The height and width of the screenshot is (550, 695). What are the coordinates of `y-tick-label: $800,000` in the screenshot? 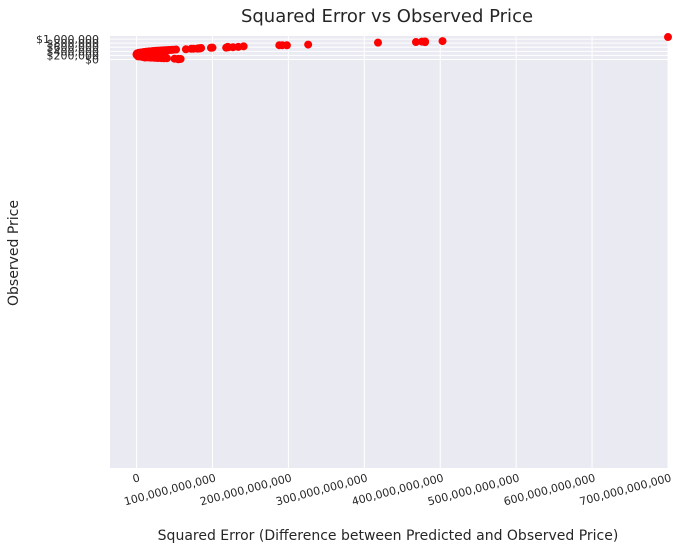 It's located at (73, 43).